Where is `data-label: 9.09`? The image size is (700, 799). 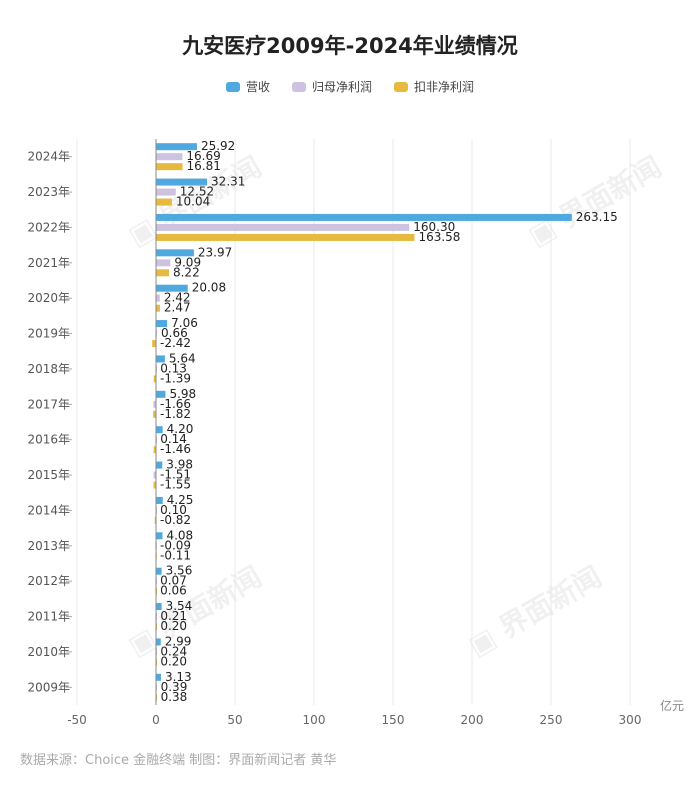
data-label: 9.09 is located at coordinates (187, 262).